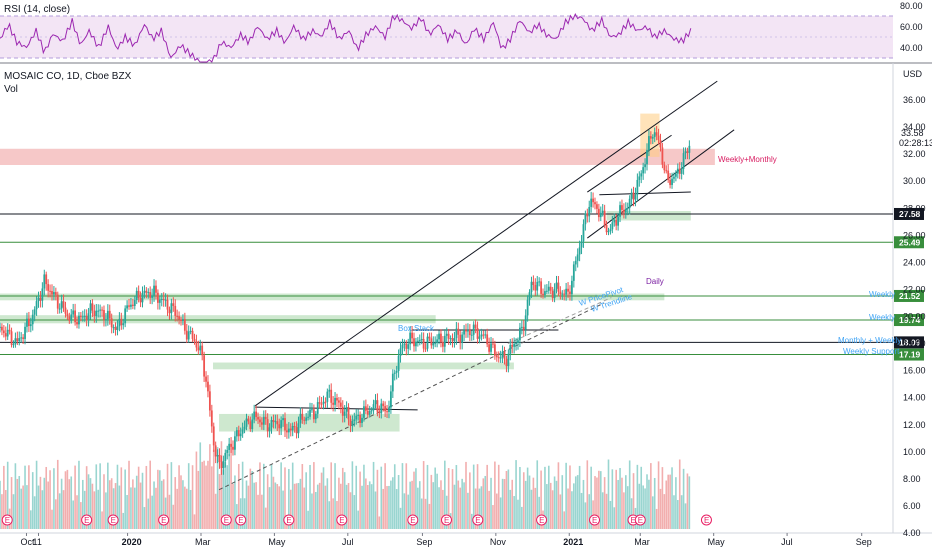 This screenshot has height=550, width=932. What do you see at coordinates (461, 32) in the screenshot?
I see `rsi-pane: RSI (14, close) 80.00 60.00 40.00` at bounding box center [461, 32].